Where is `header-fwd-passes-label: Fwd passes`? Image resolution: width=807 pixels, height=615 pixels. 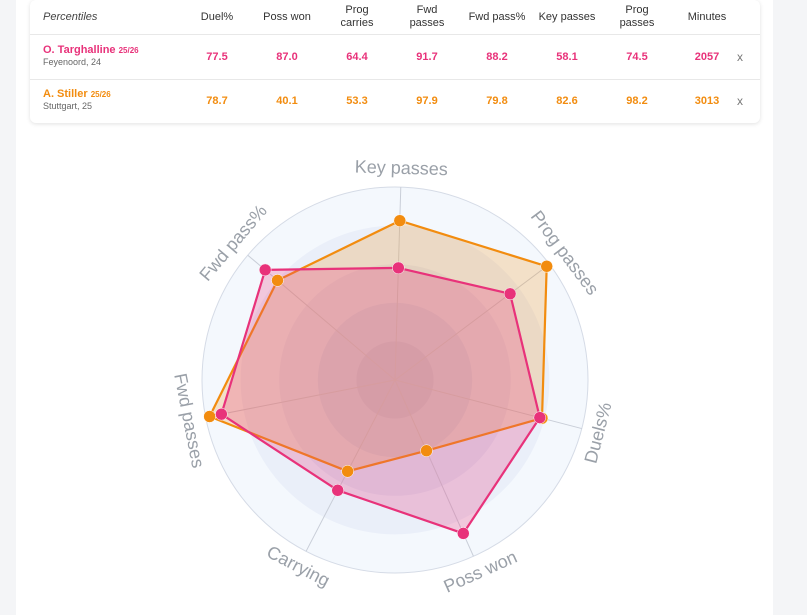 header-fwd-passes-label: Fwd passes is located at coordinates (427, 16).